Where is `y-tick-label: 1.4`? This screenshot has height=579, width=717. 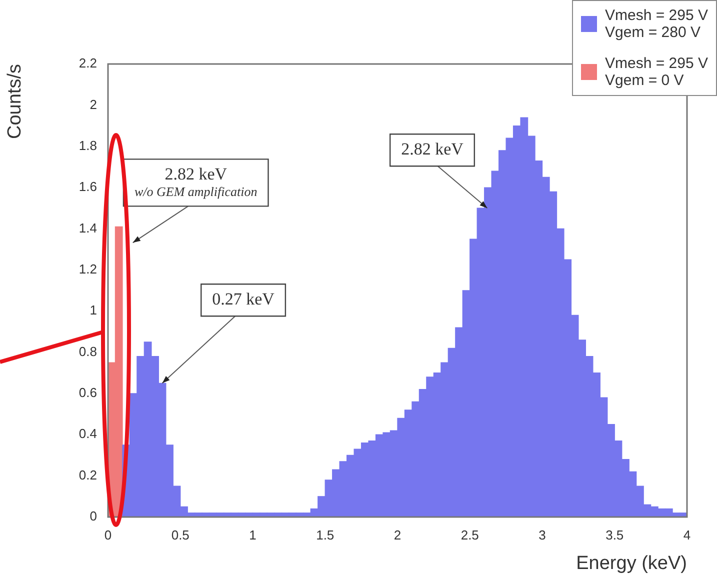
y-tick-label: 1.4 is located at coordinates (87, 228).